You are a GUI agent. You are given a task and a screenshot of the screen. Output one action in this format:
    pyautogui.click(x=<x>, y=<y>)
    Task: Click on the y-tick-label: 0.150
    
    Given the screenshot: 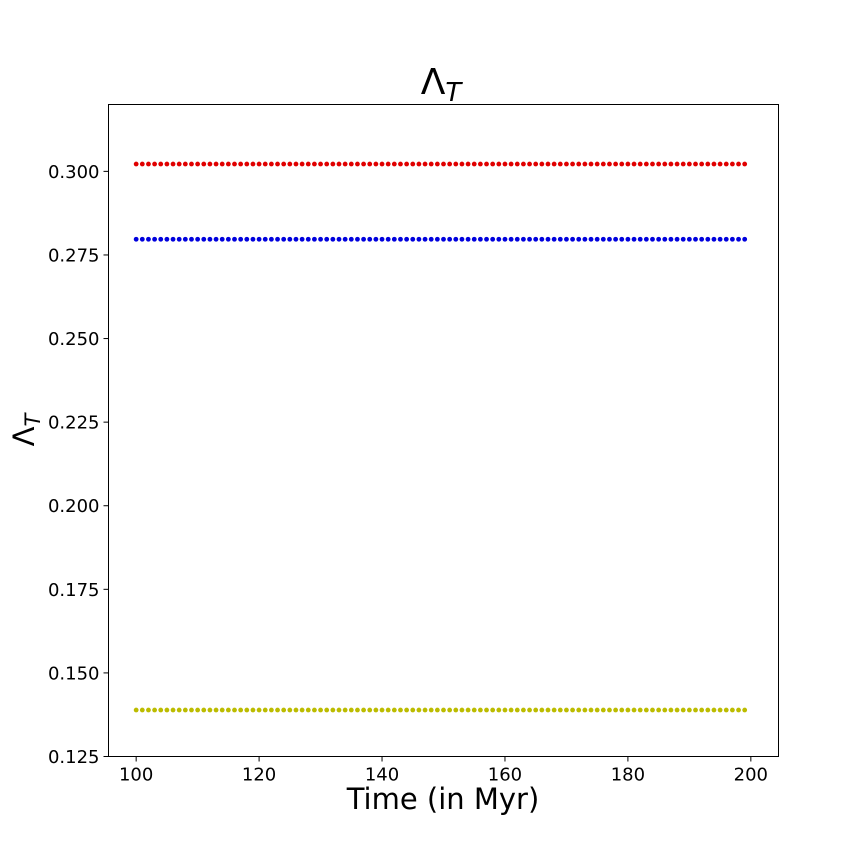 What is the action you would take?
    pyautogui.click(x=74, y=673)
    